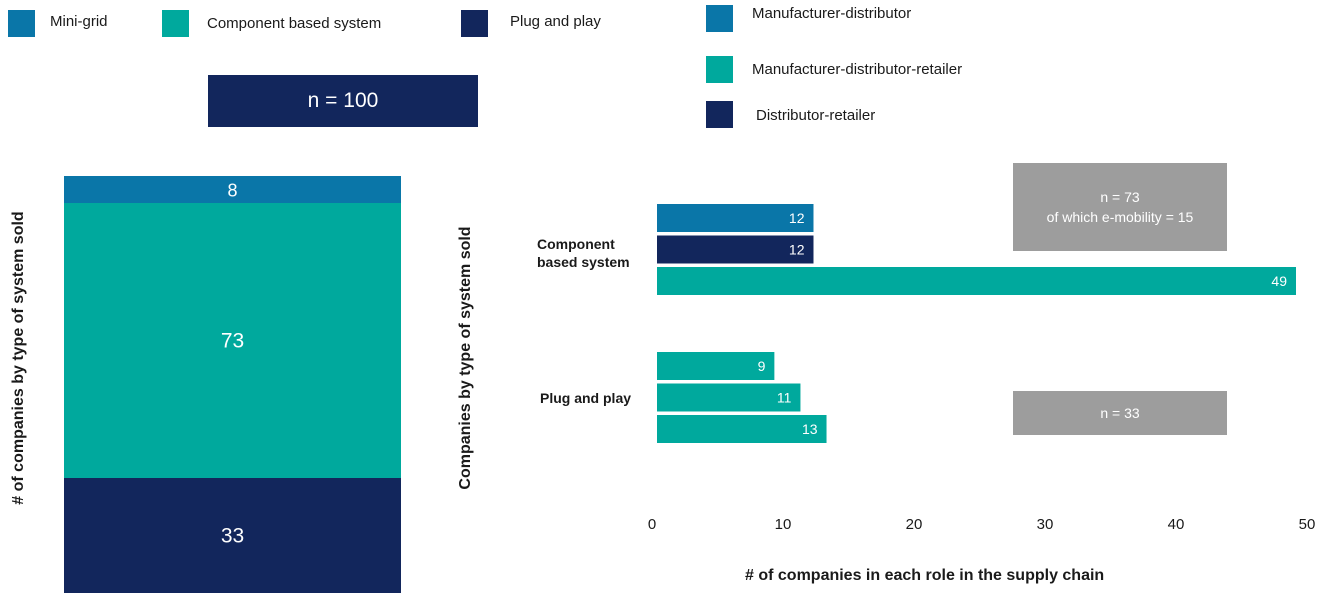 Image resolution: width=1328 pixels, height=593 pixels. I want to click on group-label-plug-and-play: Plug and play, so click(585, 398).